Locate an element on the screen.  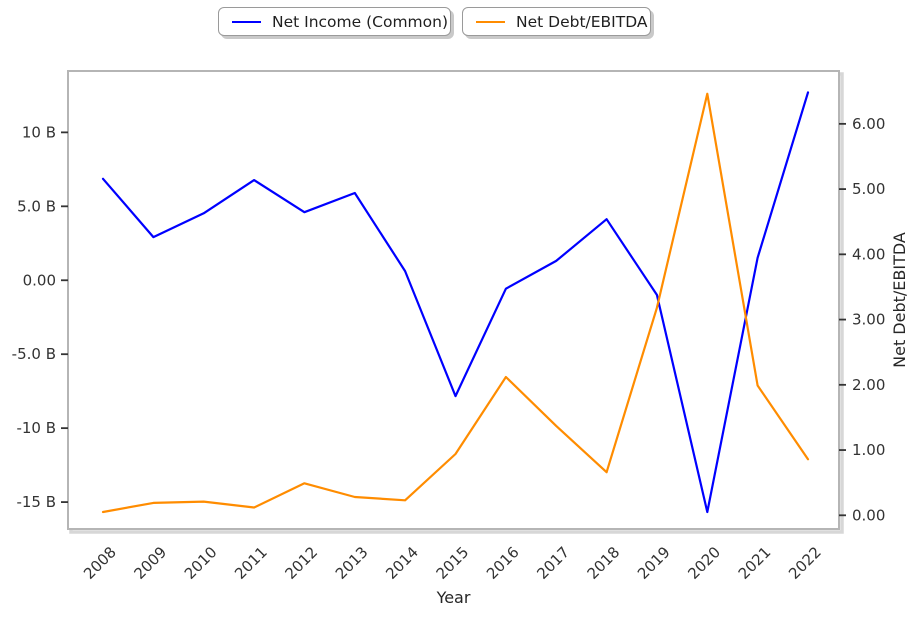
x-tick-label: 2019 is located at coordinates (654, 563).